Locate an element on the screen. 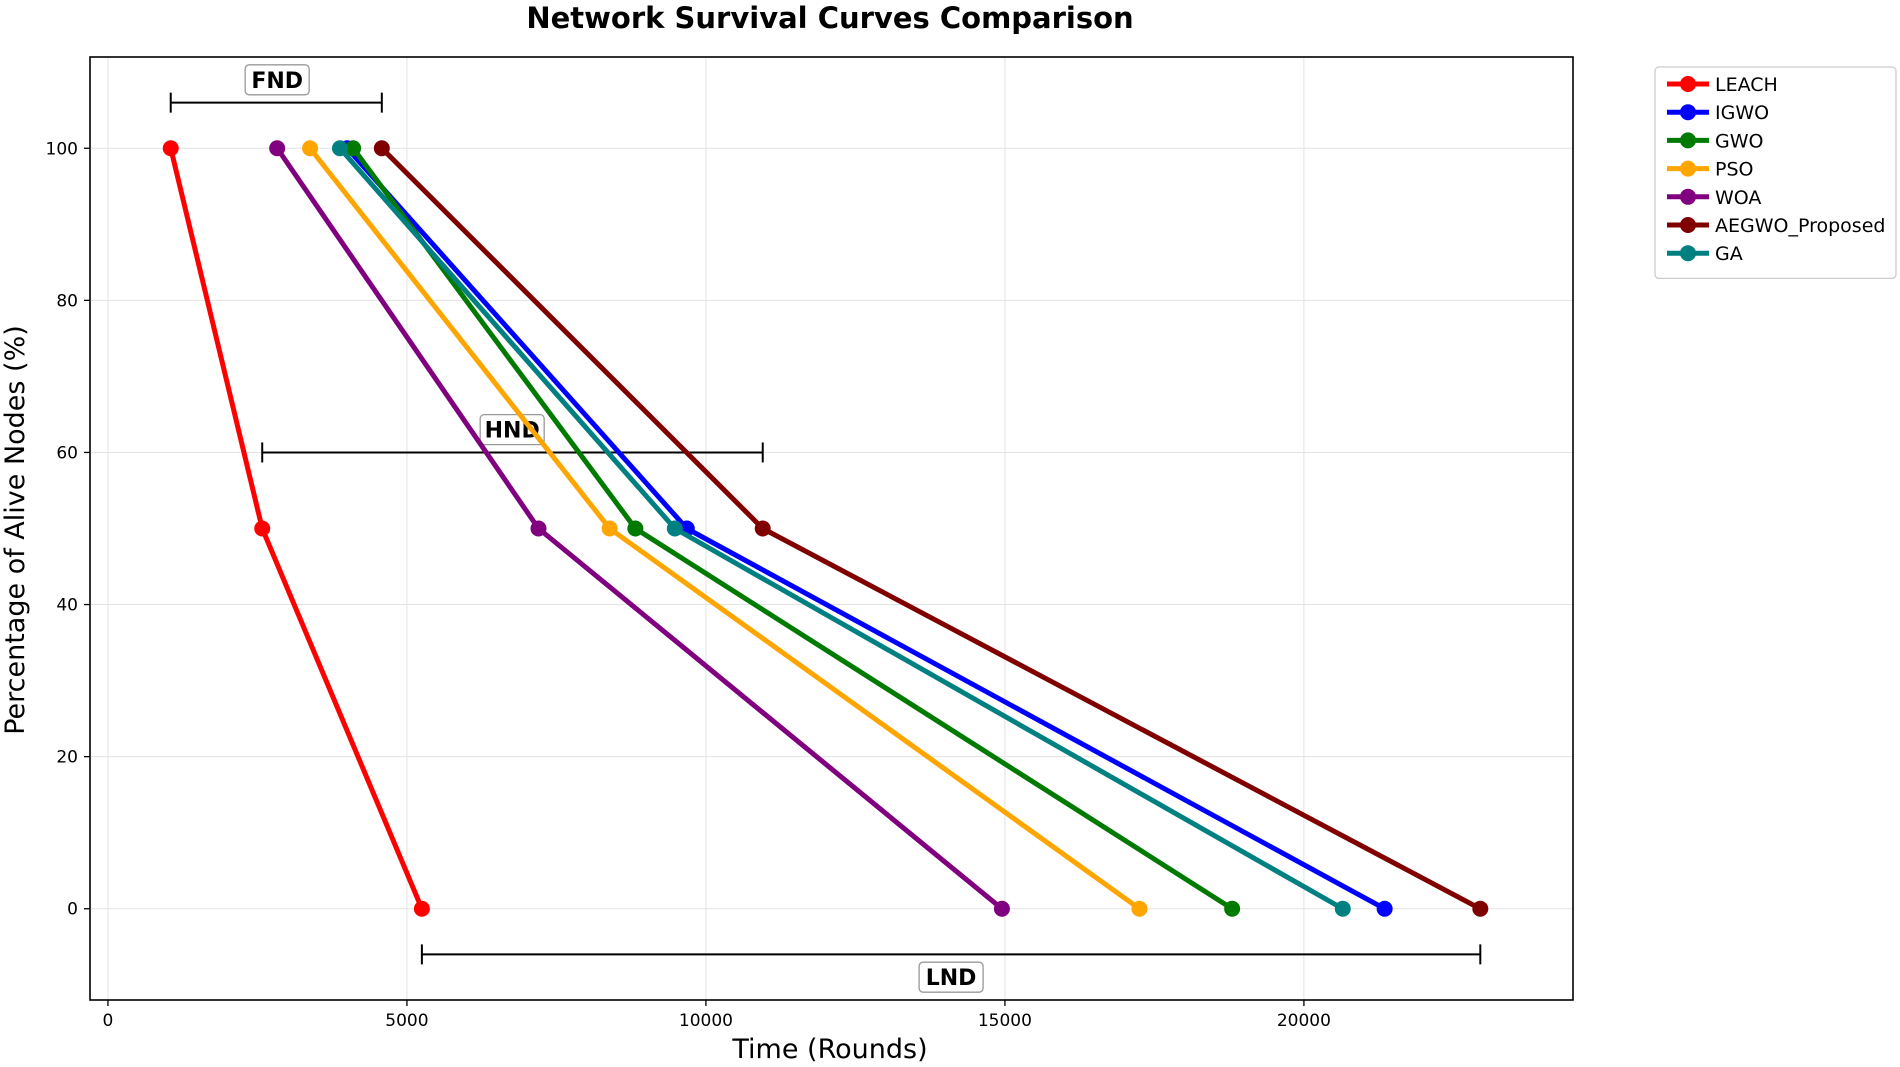 The height and width of the screenshot is (1067, 1900). legend-label: GWO is located at coordinates (1739, 141).